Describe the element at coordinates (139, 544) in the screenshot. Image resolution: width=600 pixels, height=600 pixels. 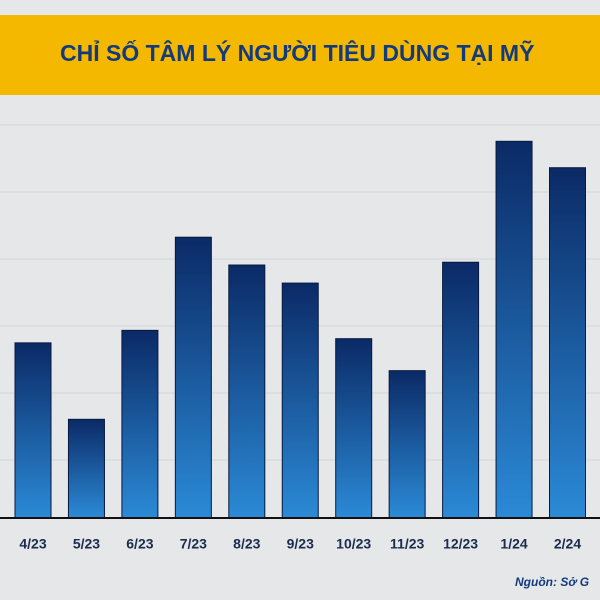
I see `x-tick-label: 6/23` at that location.